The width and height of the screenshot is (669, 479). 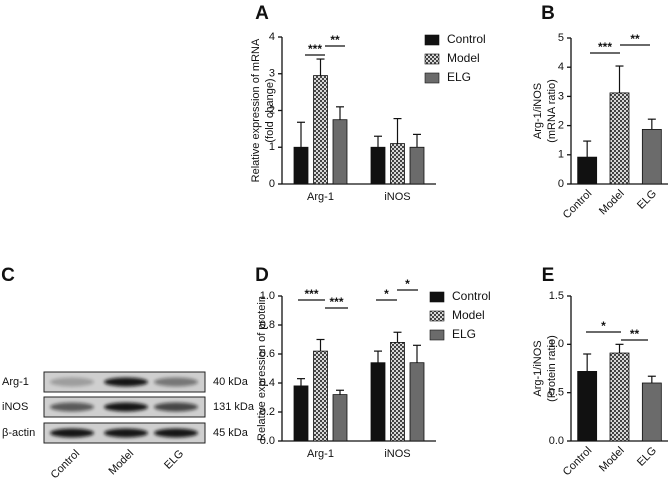 What do you see at coordinates (121, 463) in the screenshot?
I see `lane-label: Model` at bounding box center [121, 463].